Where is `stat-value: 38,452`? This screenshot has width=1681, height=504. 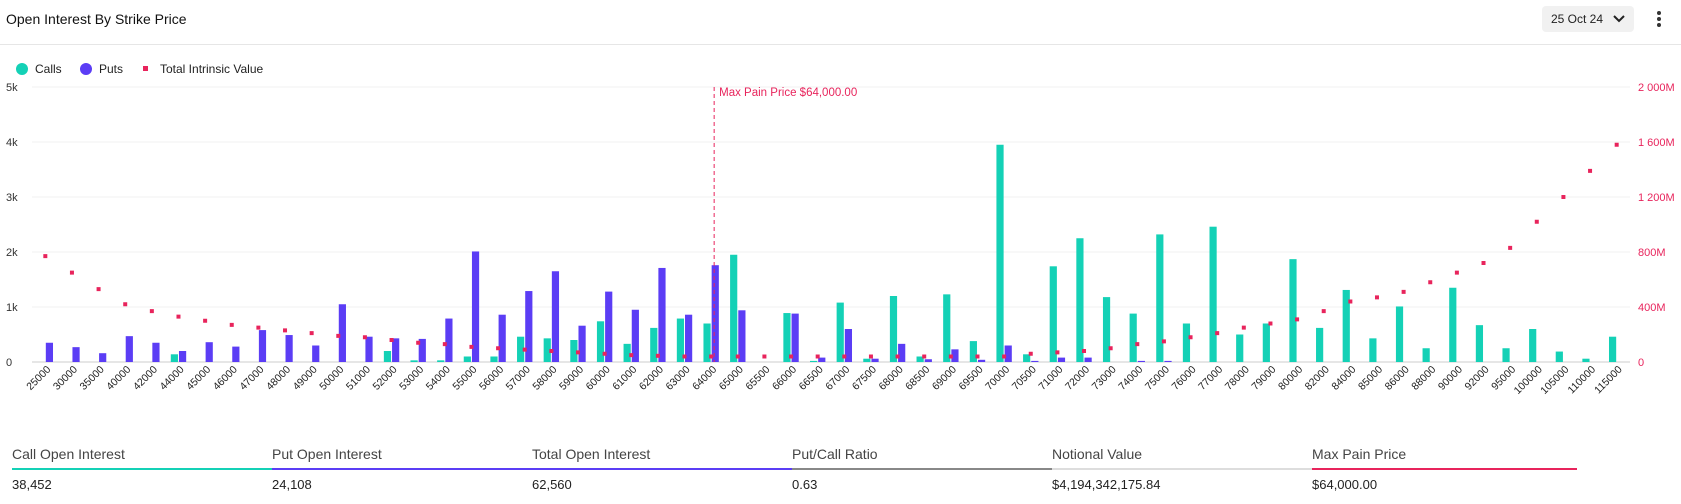
stat-value: 38,452 is located at coordinates (32, 484).